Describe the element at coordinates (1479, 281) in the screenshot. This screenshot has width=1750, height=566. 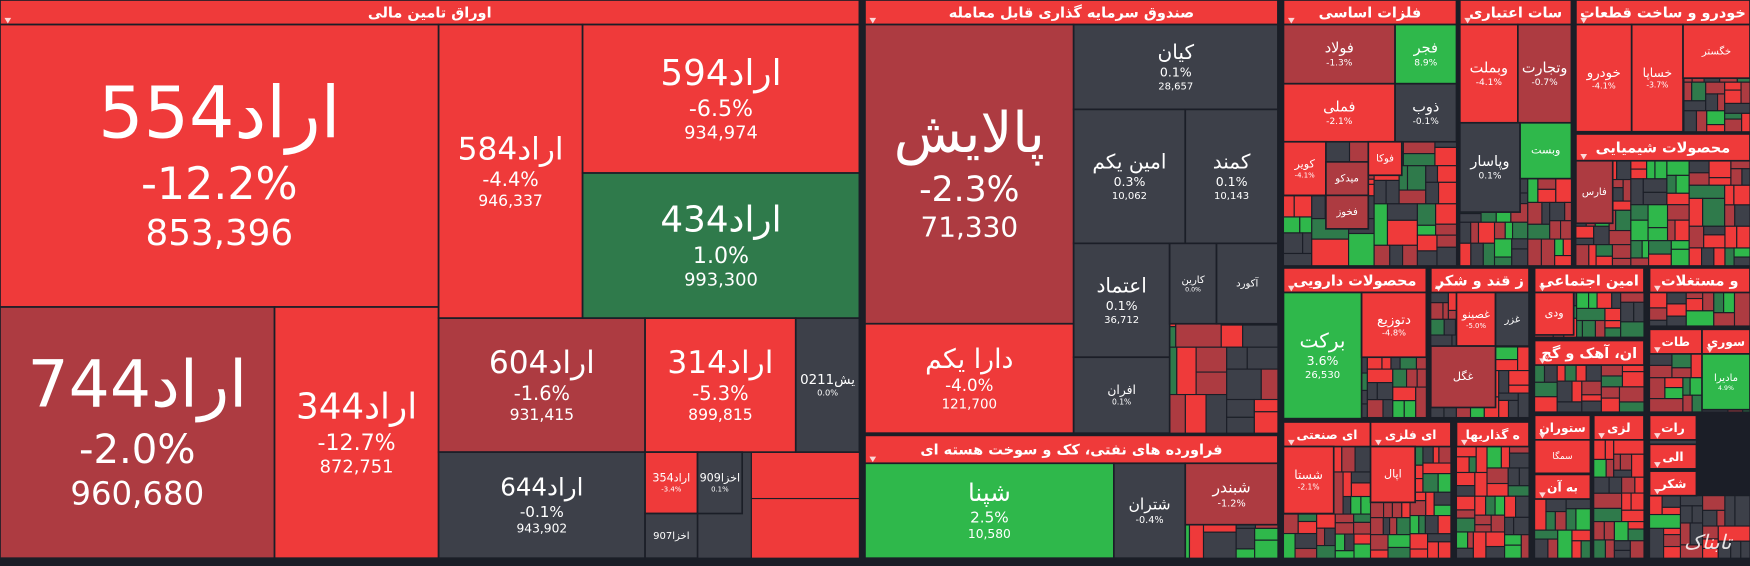
I see `sector-title: ز قند و شکر` at that location.